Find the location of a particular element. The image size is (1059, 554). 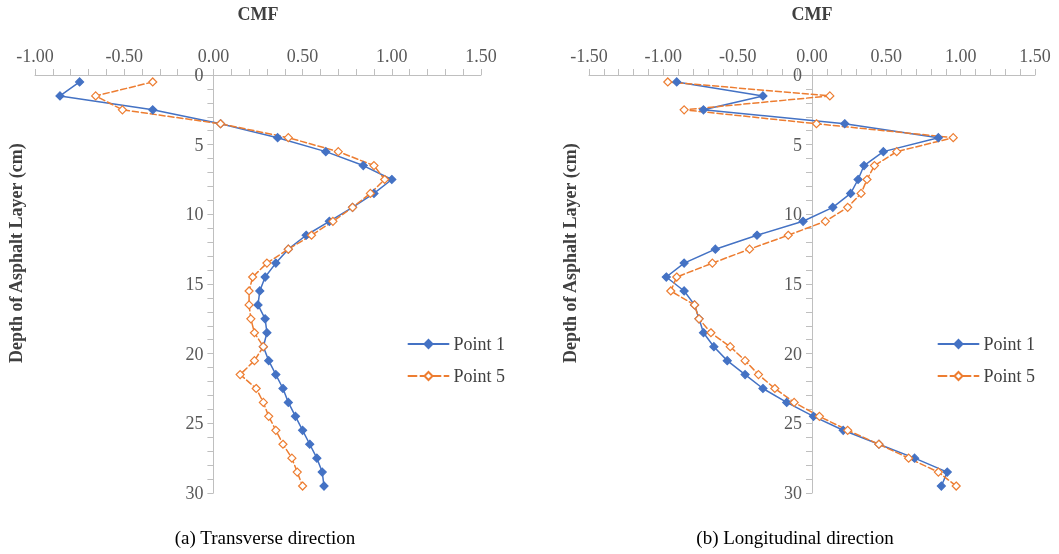

text: (a) Transverse direction is located at coordinates (265, 538).